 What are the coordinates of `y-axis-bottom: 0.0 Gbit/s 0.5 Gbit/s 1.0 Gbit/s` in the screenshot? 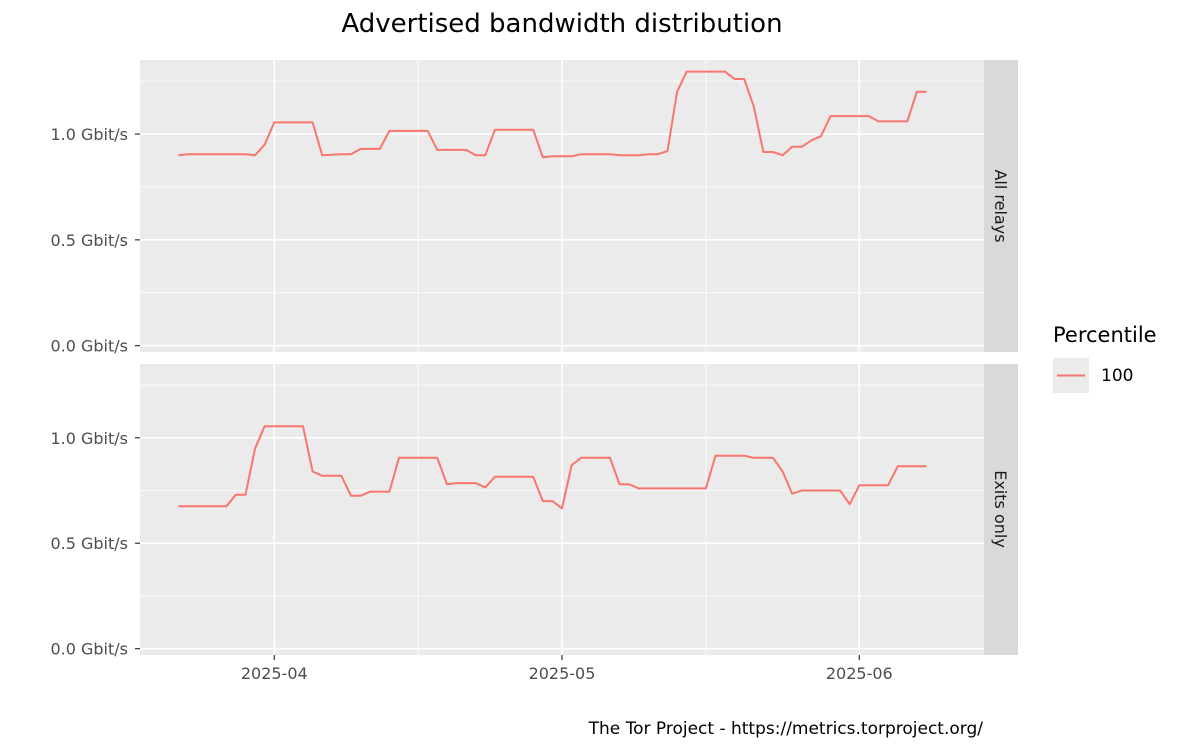 It's located at (95, 544).